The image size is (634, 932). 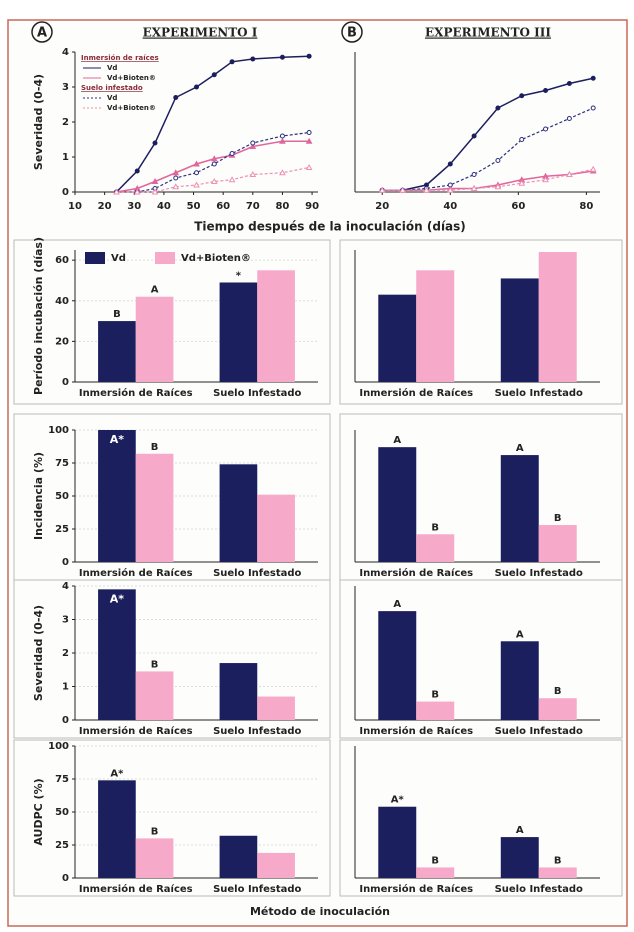 What do you see at coordinates (239, 275) in the screenshot?
I see `significance-letter: *` at bounding box center [239, 275].